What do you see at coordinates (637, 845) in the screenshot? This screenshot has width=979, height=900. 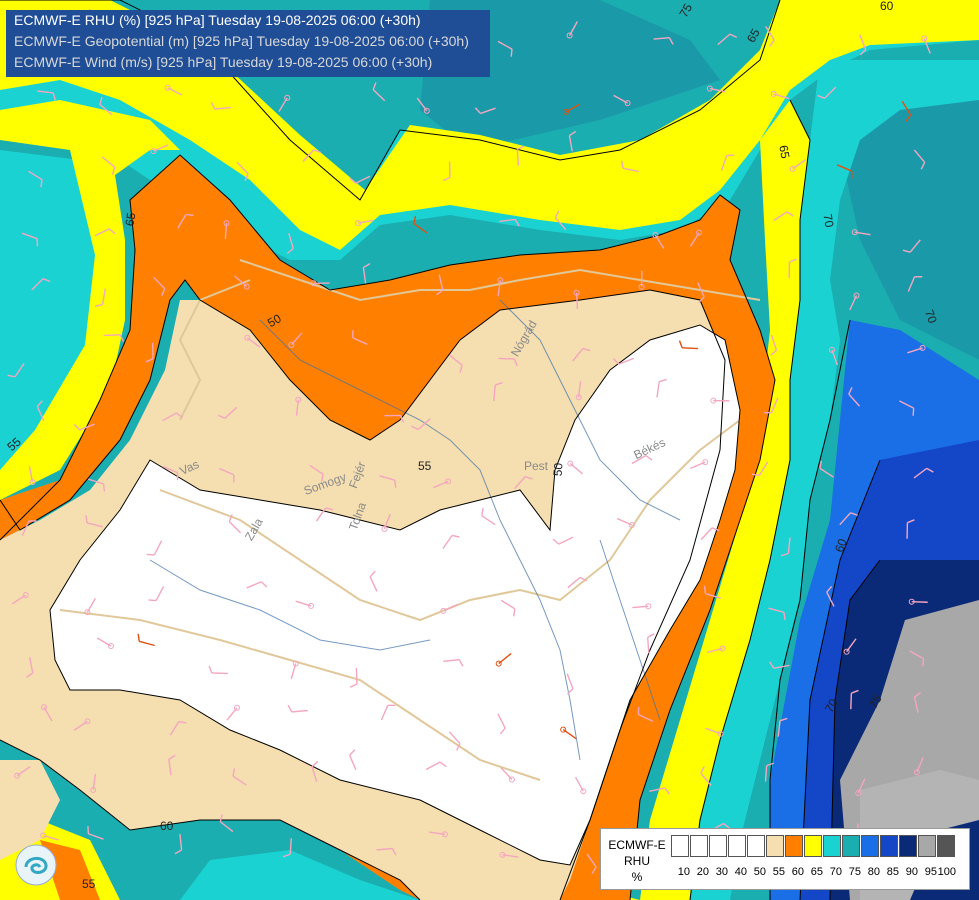 I see `legend-title-model: ECMWF-E` at bounding box center [637, 845].